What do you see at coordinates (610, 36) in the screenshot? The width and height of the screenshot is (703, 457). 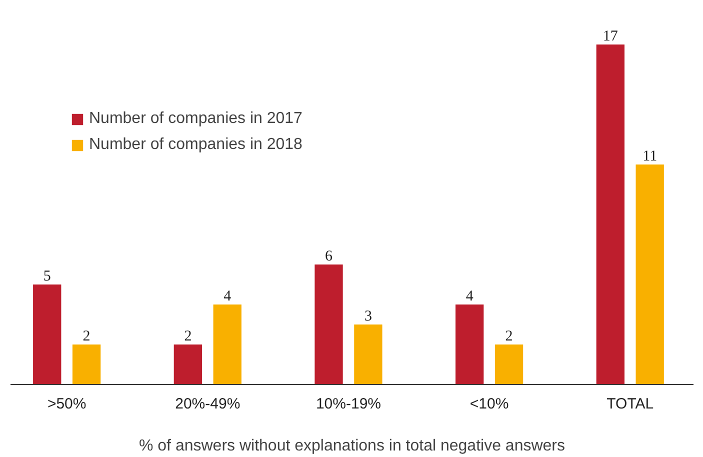 I see `data-label: 17` at bounding box center [610, 36].